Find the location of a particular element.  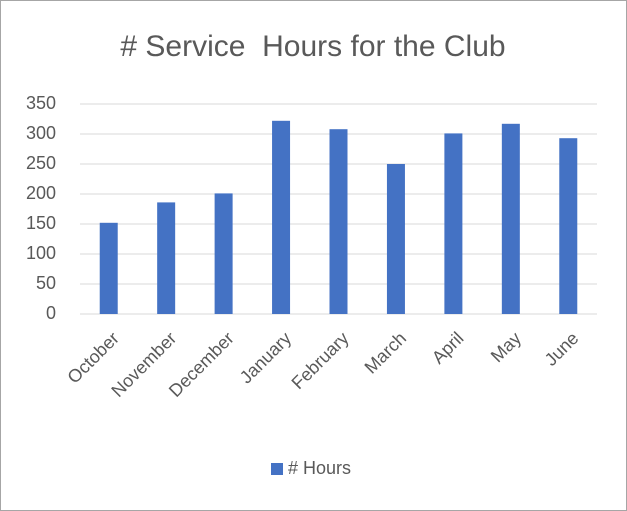

y-tick-label: 100 is located at coordinates (41, 253).